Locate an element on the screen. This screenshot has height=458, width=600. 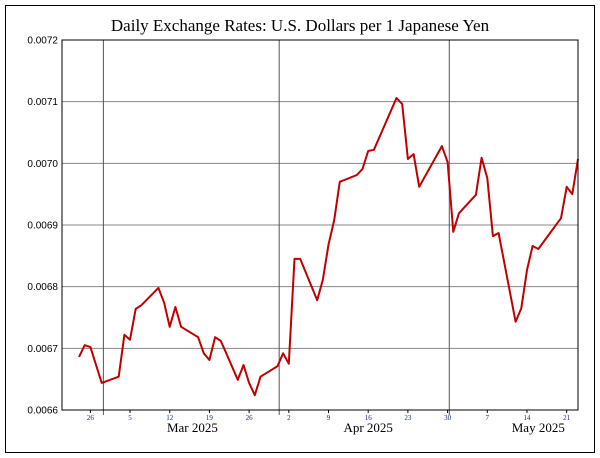
x-month-label: May 2025 is located at coordinates (538, 427).